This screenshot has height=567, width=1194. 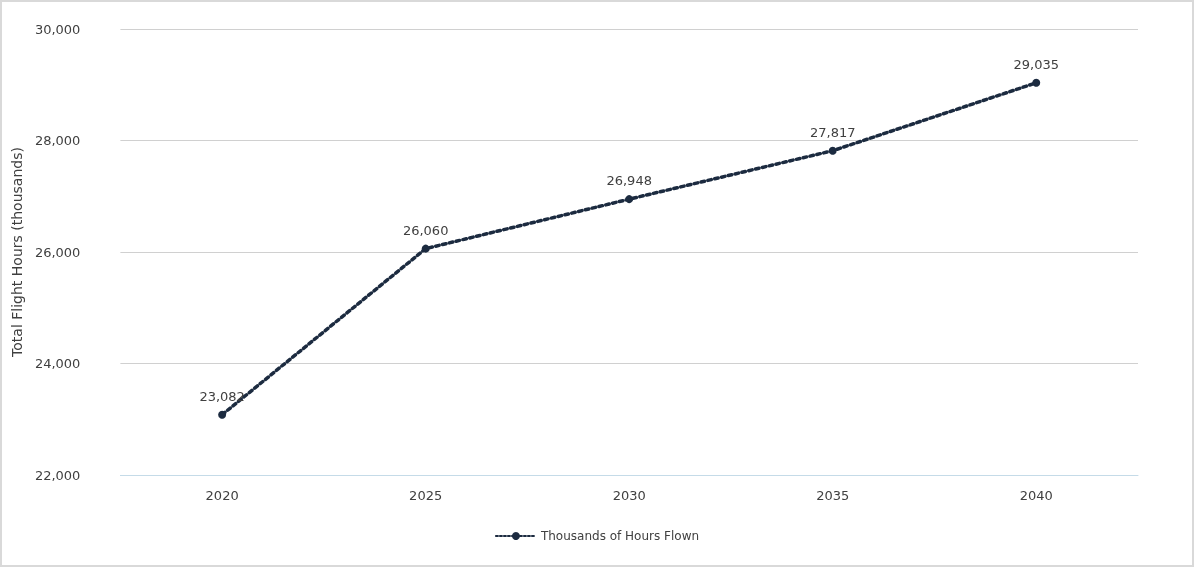 I want to click on x-tick-label: 2025, so click(x=426, y=495).